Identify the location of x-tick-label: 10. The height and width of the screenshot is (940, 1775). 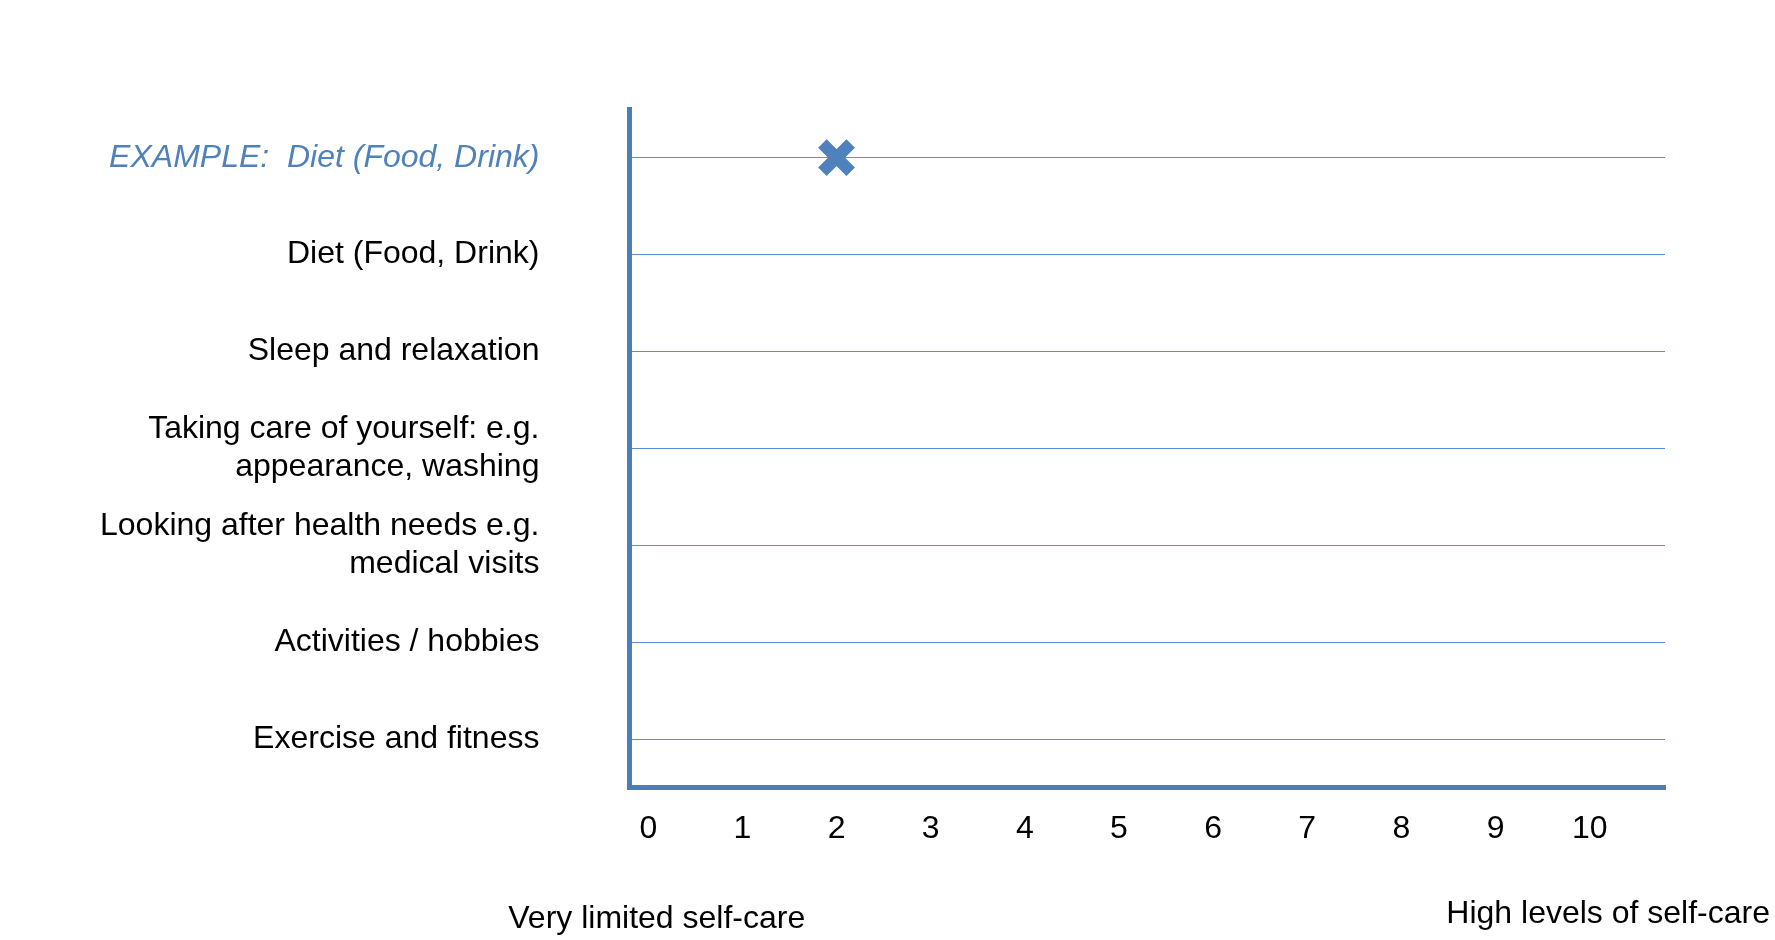
(1589, 826).